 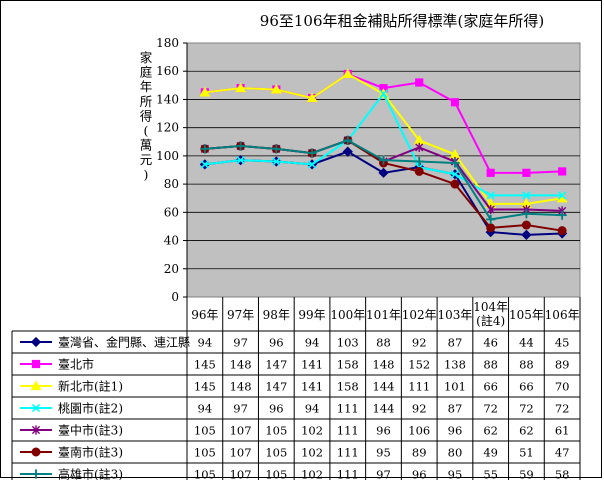 What do you see at coordinates (167, 128) in the screenshot?
I see `y-tick-label: 120` at bounding box center [167, 128].